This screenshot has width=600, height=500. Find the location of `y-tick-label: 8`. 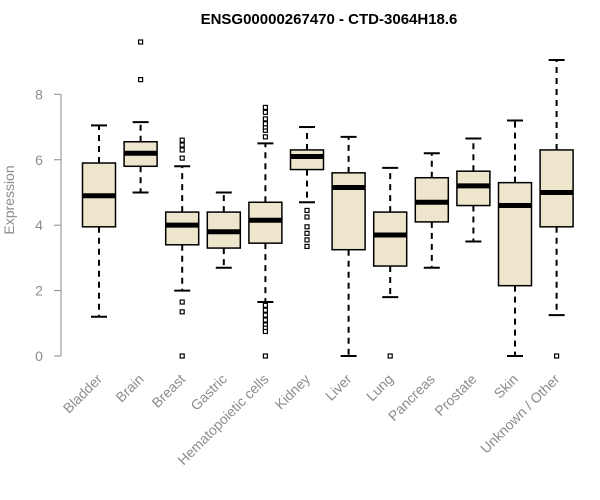

y-tick-label: 8 is located at coordinates (39, 94).